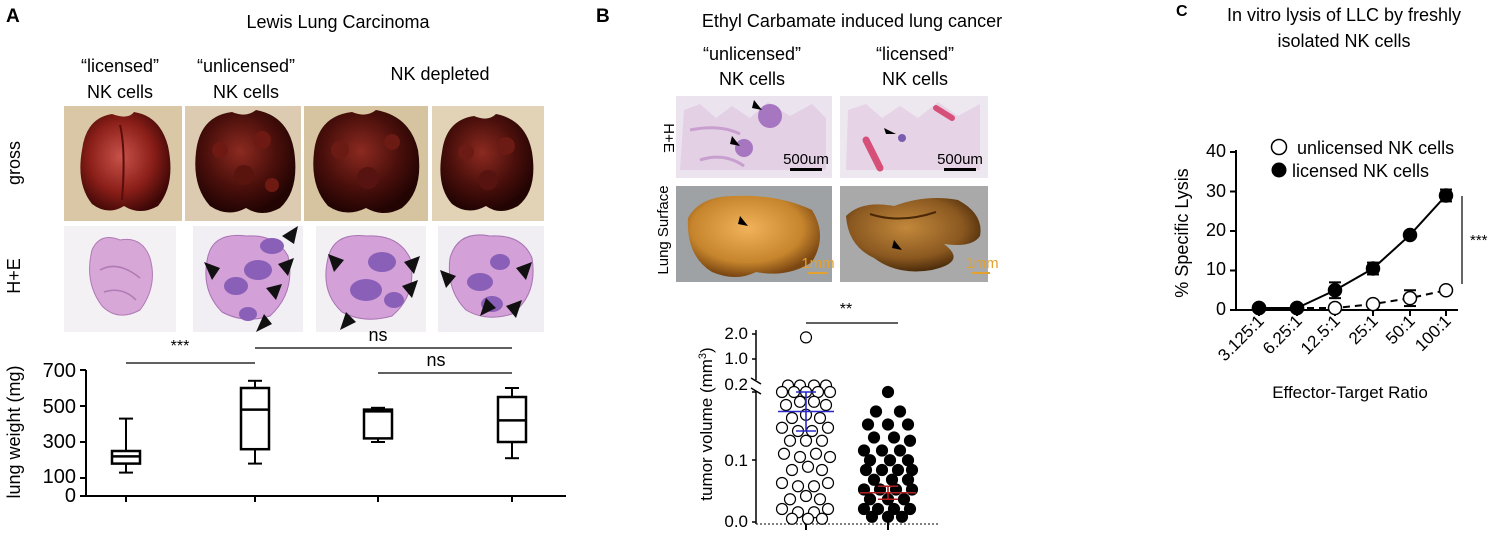 The height and width of the screenshot is (536, 1500). I want to click on legend-label-unlicensed: unlicensed NK cells, so click(1375, 148).